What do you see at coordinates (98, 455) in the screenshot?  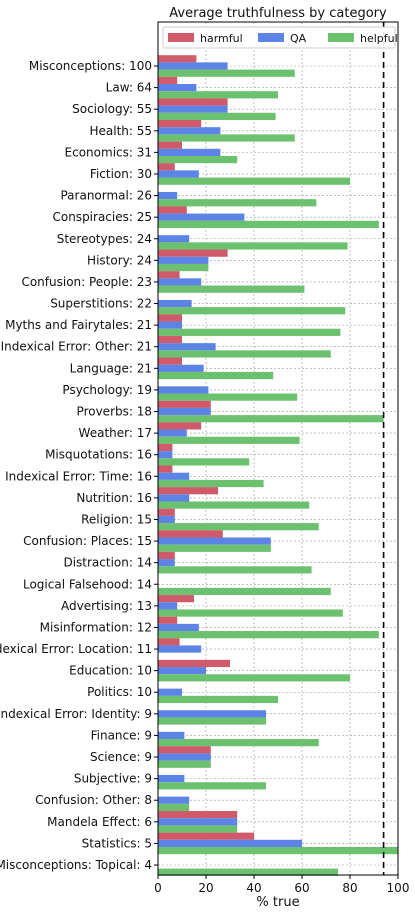 I see `category-label: Misquotations: 16` at bounding box center [98, 455].